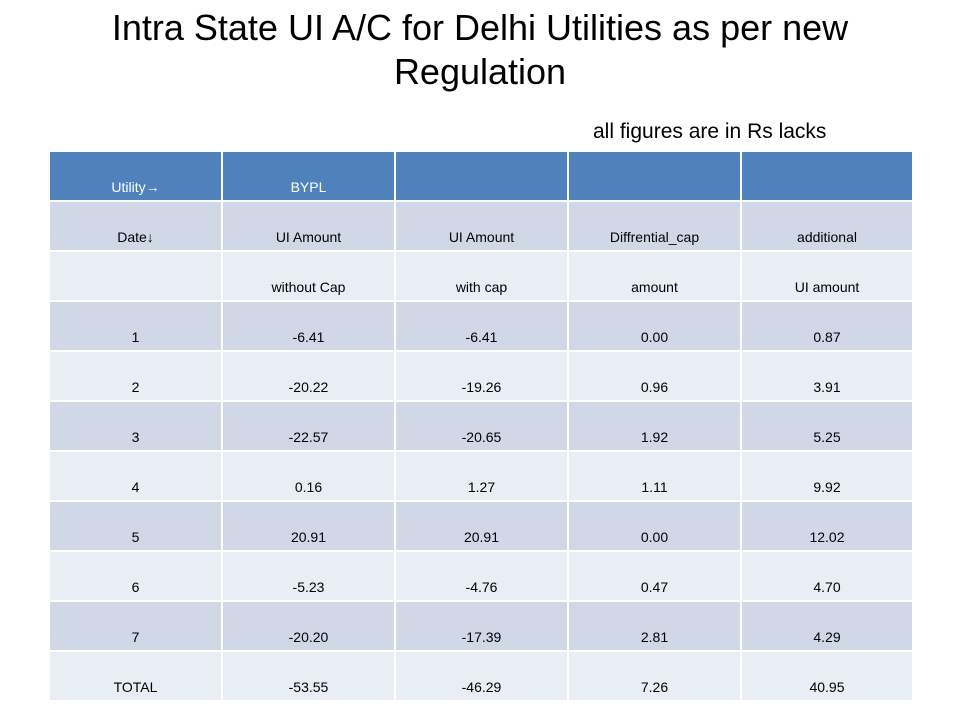 This screenshot has width=960, height=720. Describe the element at coordinates (827, 576) in the screenshot. I see `value-cell: 4.70` at that location.